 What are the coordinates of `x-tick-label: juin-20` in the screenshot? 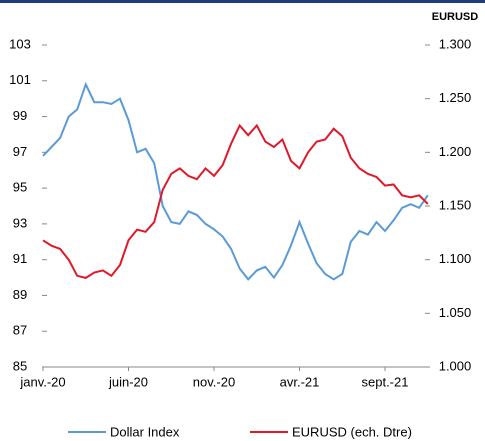 It's located at (128, 381).